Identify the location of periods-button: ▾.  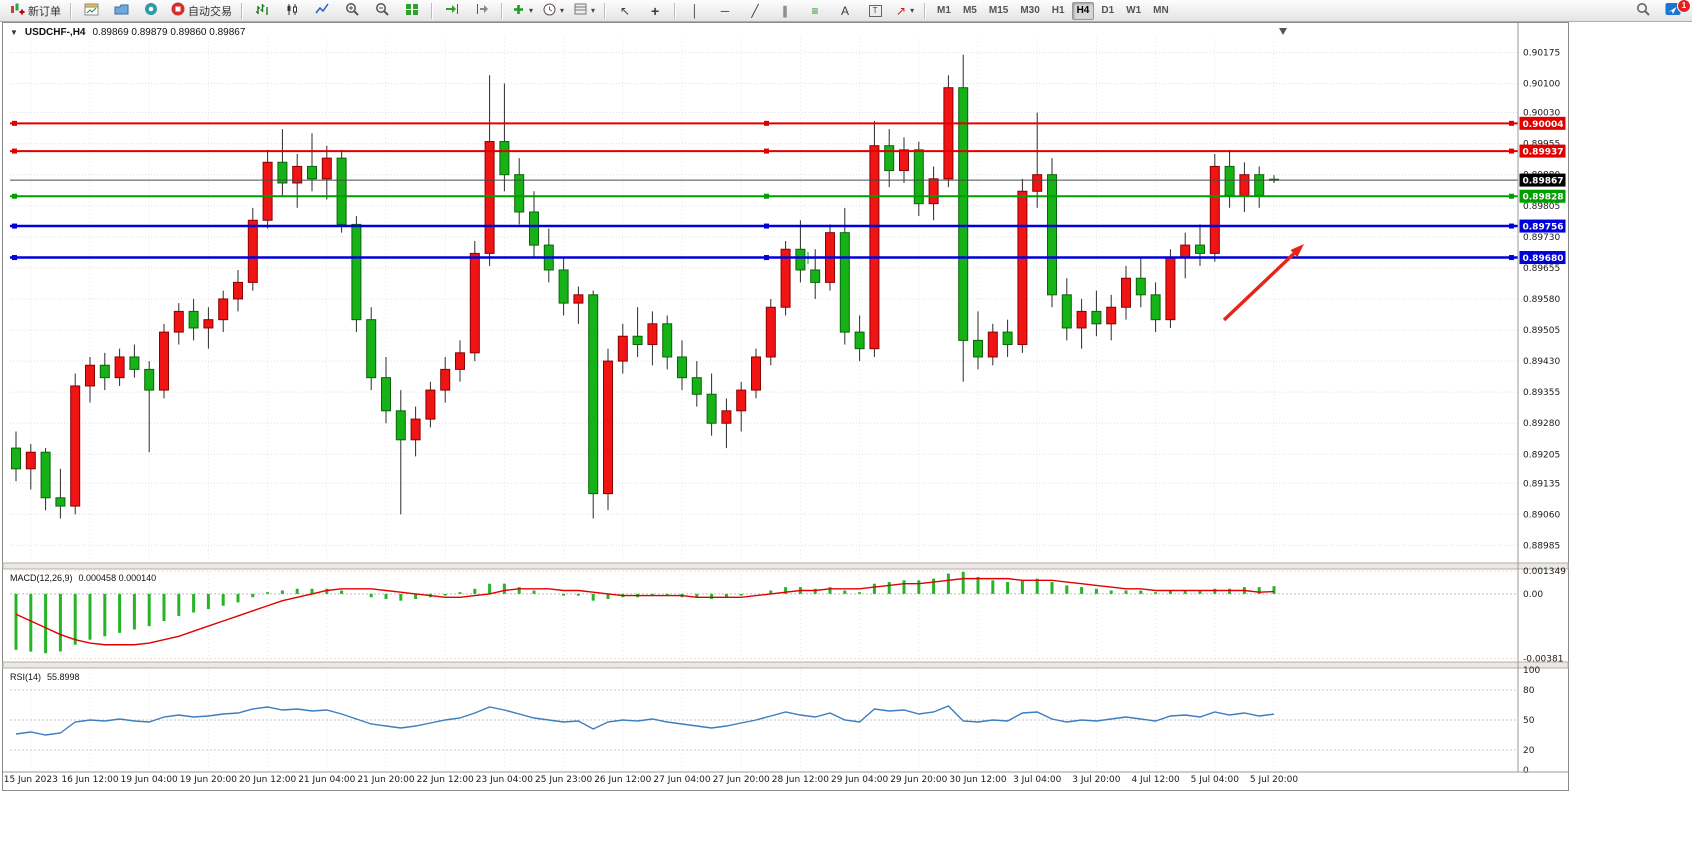
(553, 11).